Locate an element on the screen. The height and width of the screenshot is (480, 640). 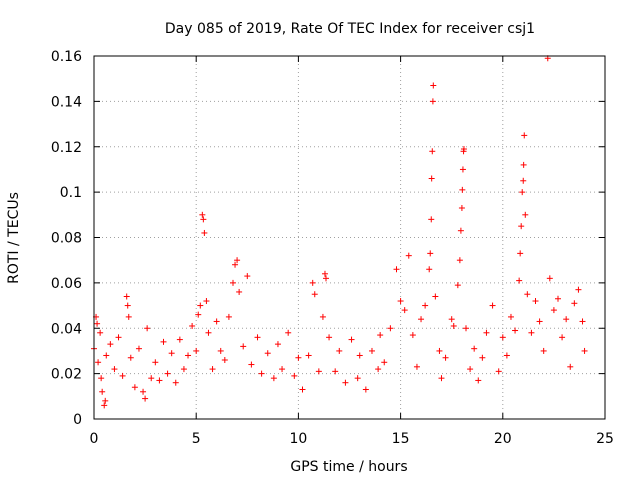
y-tick-label: 0.02 is located at coordinates (66, 375).